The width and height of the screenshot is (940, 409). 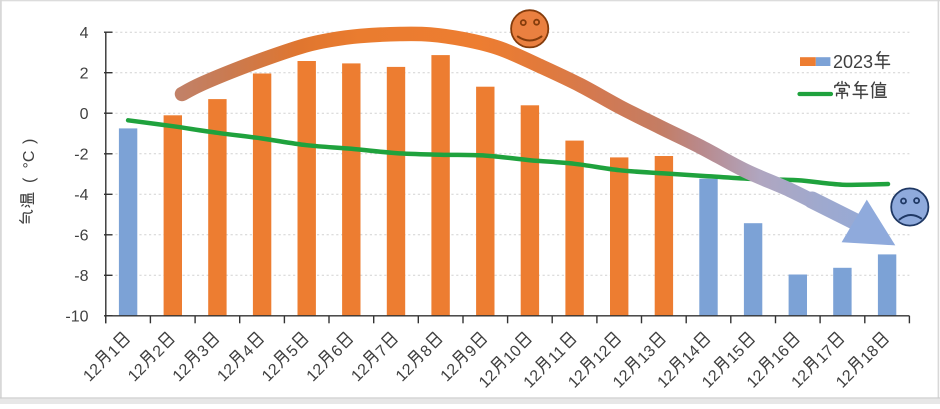 I want to click on svg-text: -8, so click(x=81, y=276).